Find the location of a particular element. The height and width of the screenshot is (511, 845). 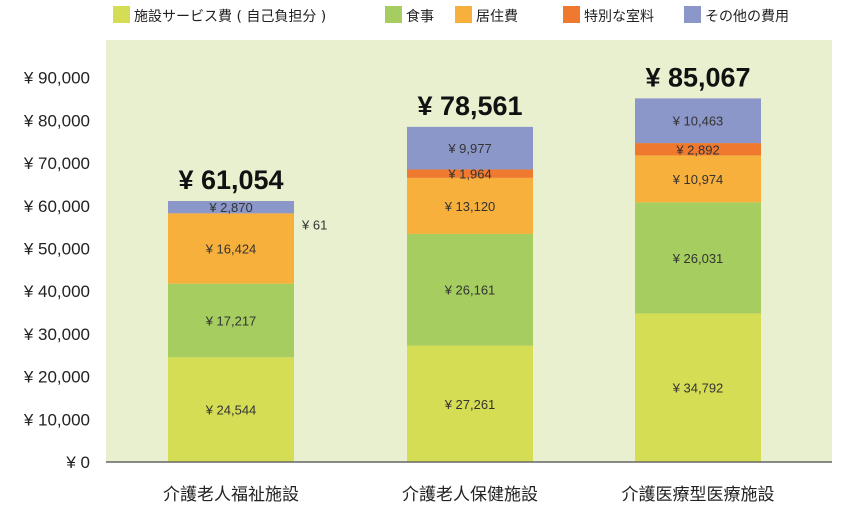

segment-value-label: ¥ 10,974 is located at coordinates (698, 179).